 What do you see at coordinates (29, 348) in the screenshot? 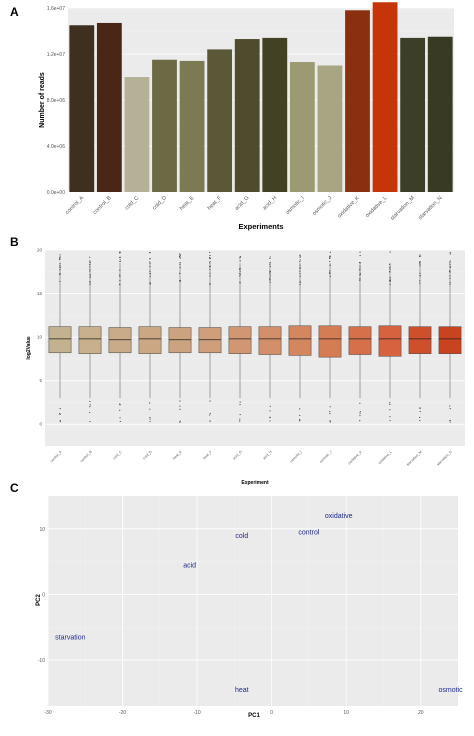
I see `y-axis-title: log2Value` at bounding box center [29, 348].